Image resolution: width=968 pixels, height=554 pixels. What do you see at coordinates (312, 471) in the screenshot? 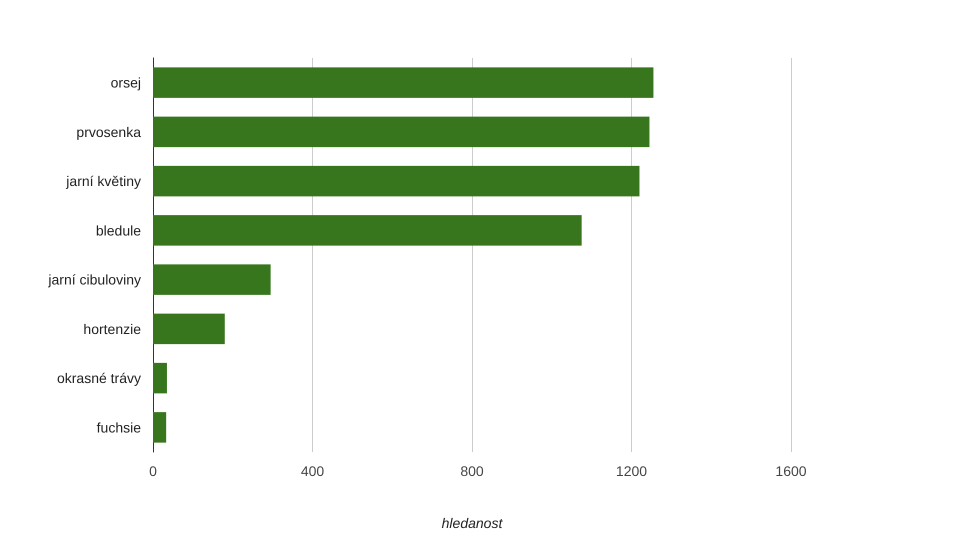
I see `x-tick-label: 400` at bounding box center [312, 471].